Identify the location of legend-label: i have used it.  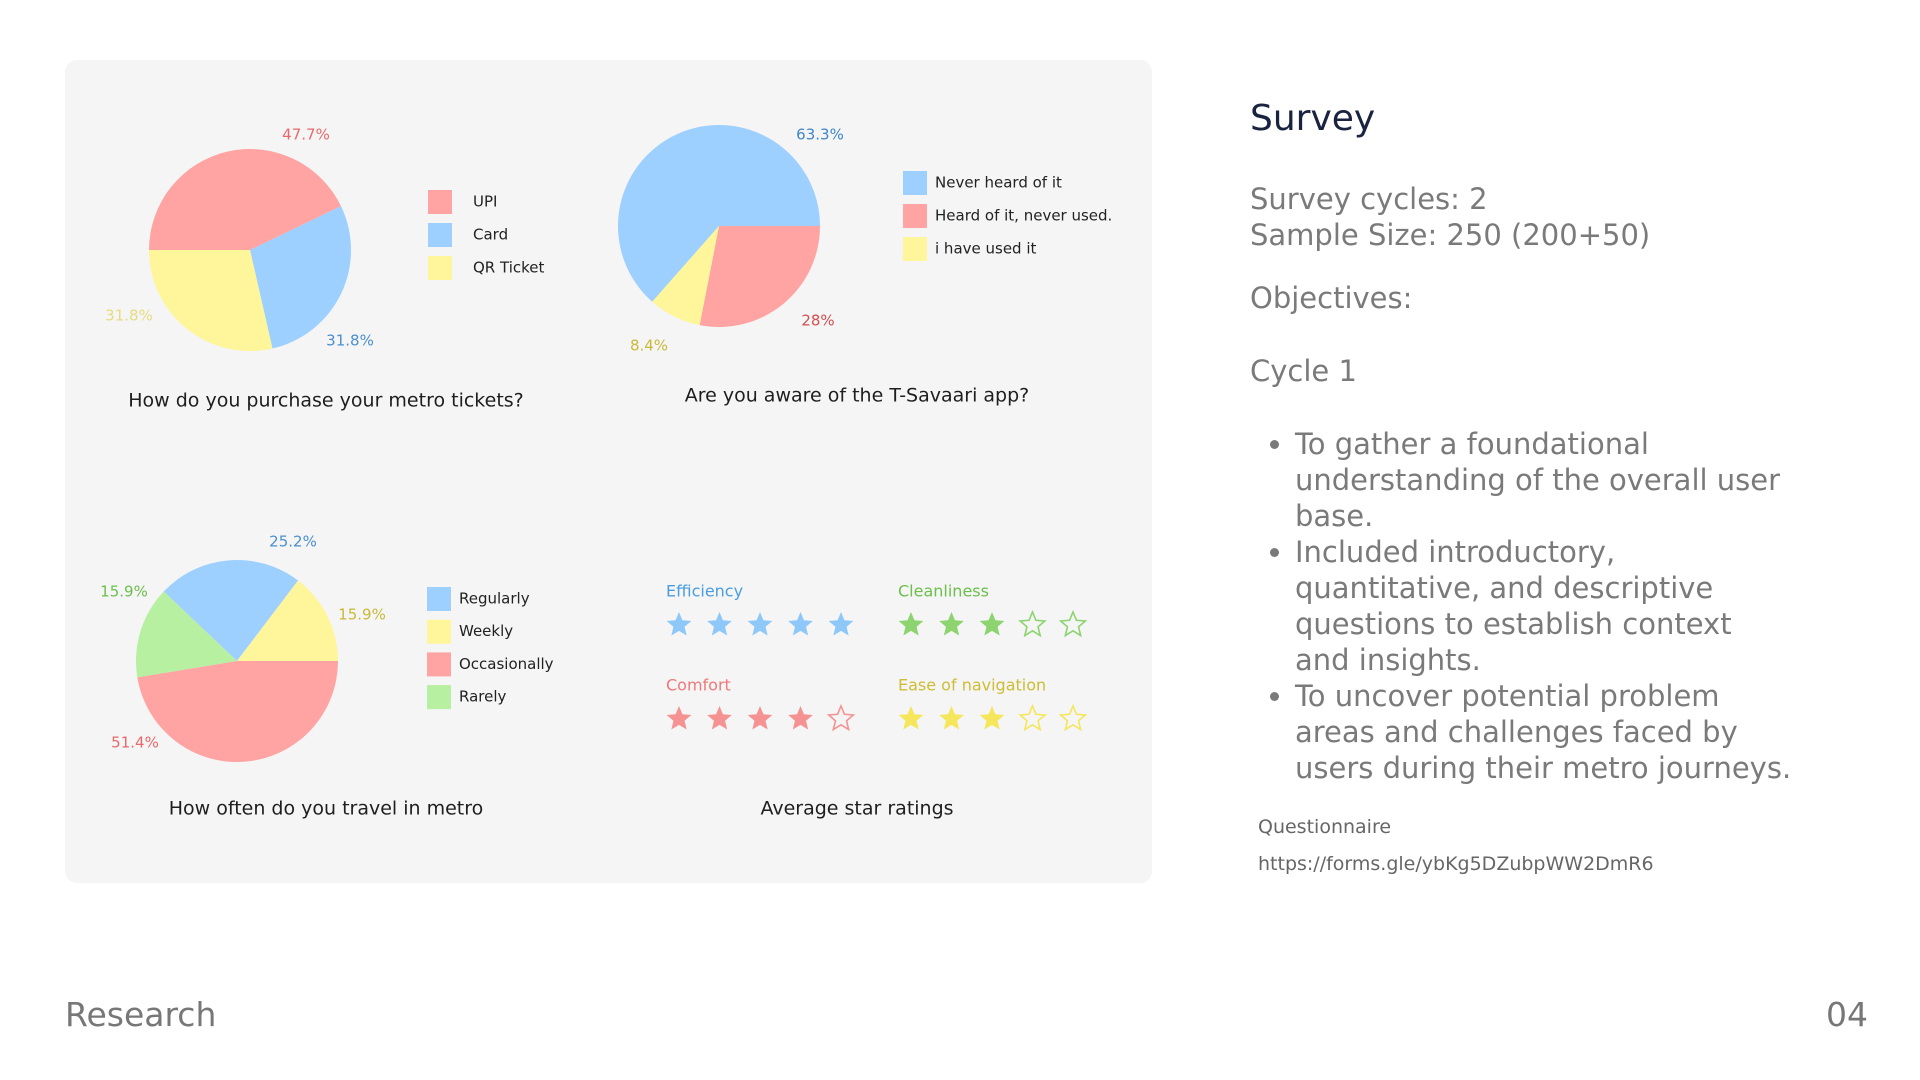
(986, 249).